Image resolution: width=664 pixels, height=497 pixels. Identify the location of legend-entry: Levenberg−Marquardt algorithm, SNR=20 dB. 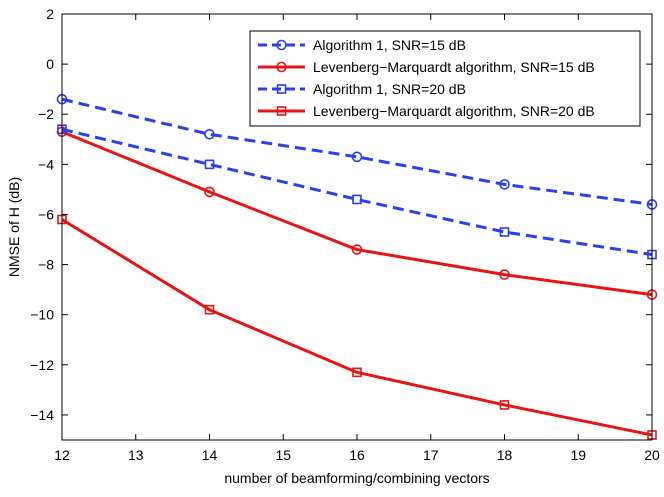
(426, 111).